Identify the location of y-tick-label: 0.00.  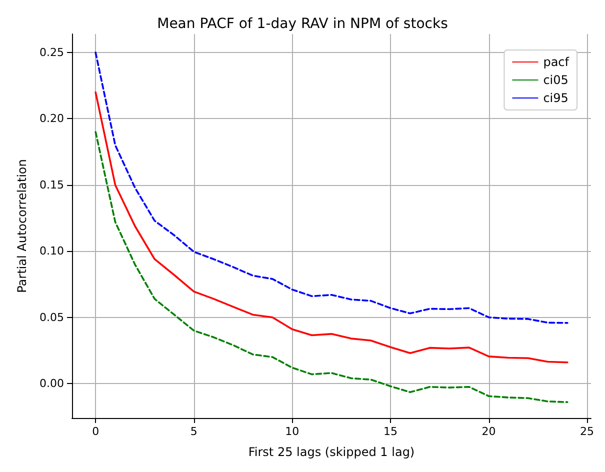
(52, 383).